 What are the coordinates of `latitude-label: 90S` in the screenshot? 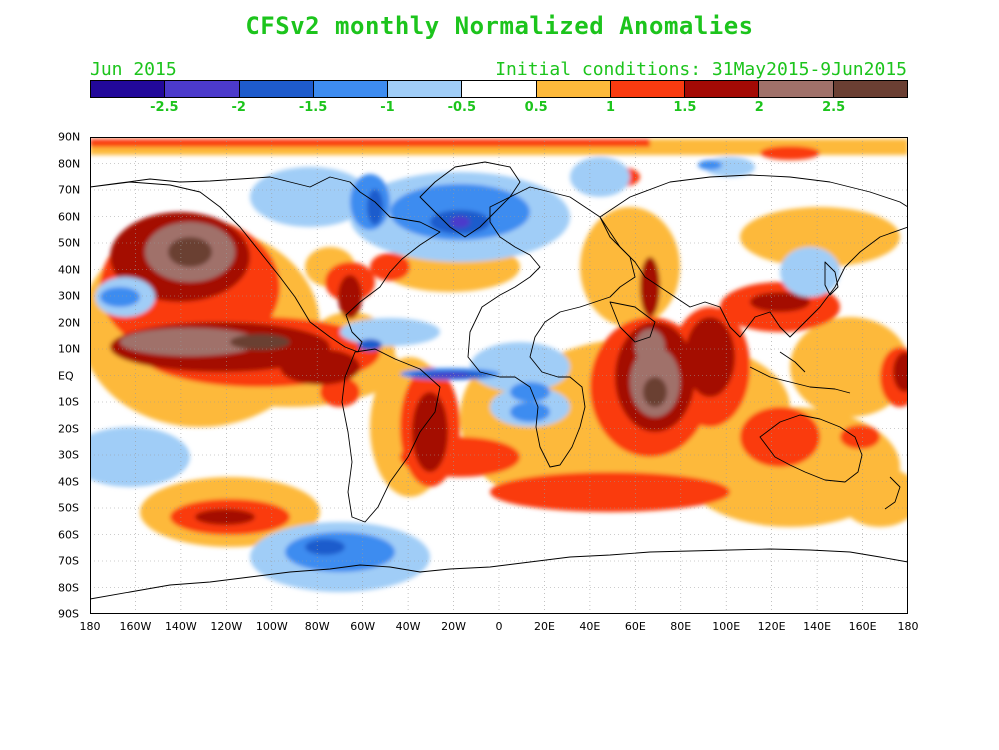 It's located at (68, 614).